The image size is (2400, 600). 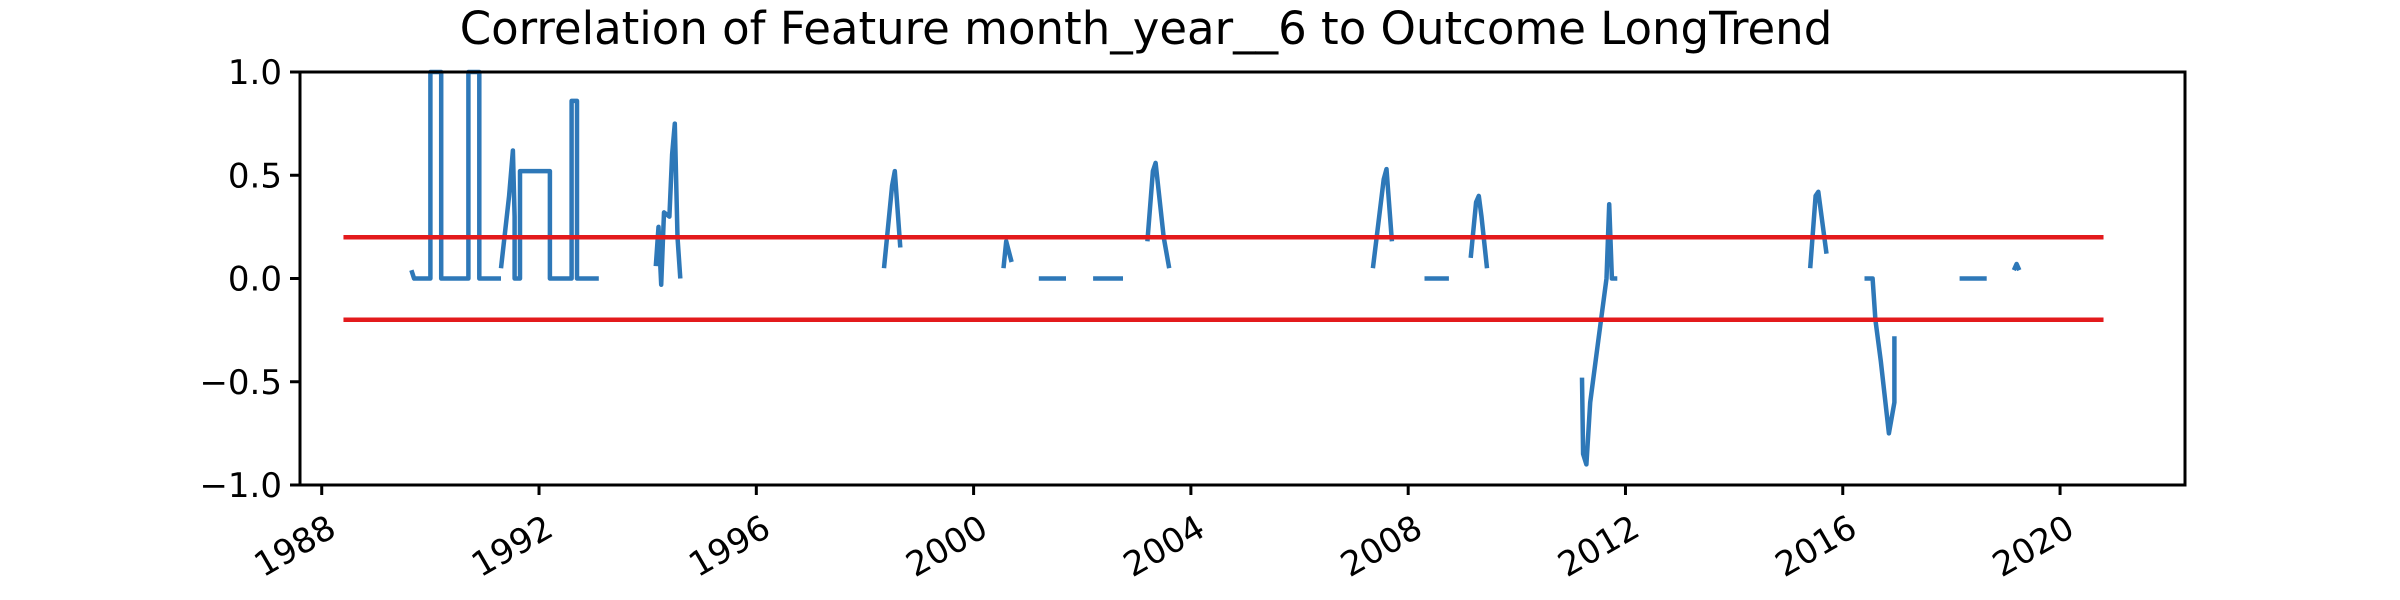 I want to click on y-axis: 1.0 0.5 0.0 −0.5 −1.0, so click(x=249, y=279).